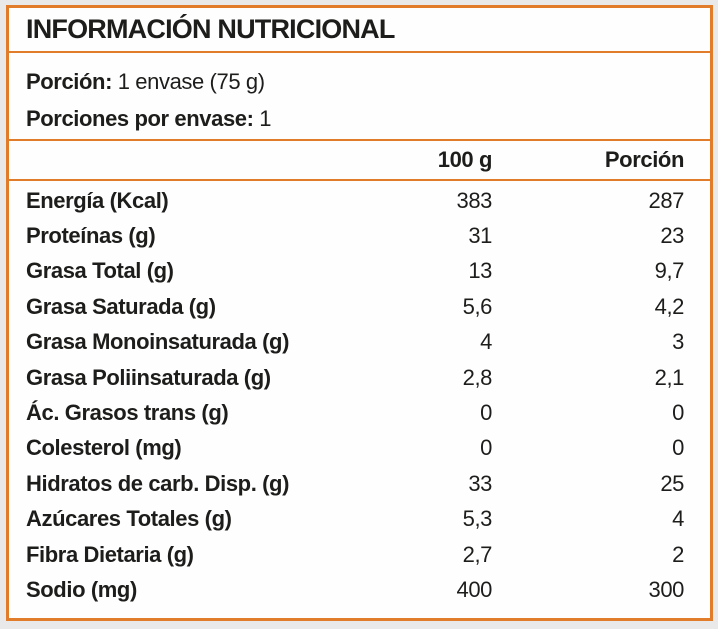  Describe the element at coordinates (158, 483) in the screenshot. I see `nutrient-name: Hidratos de carb. Disp. (g)` at that location.